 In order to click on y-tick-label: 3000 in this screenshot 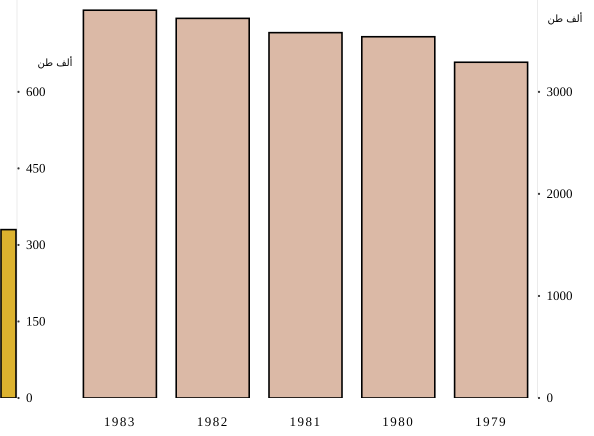, I will do `click(559, 91)`.